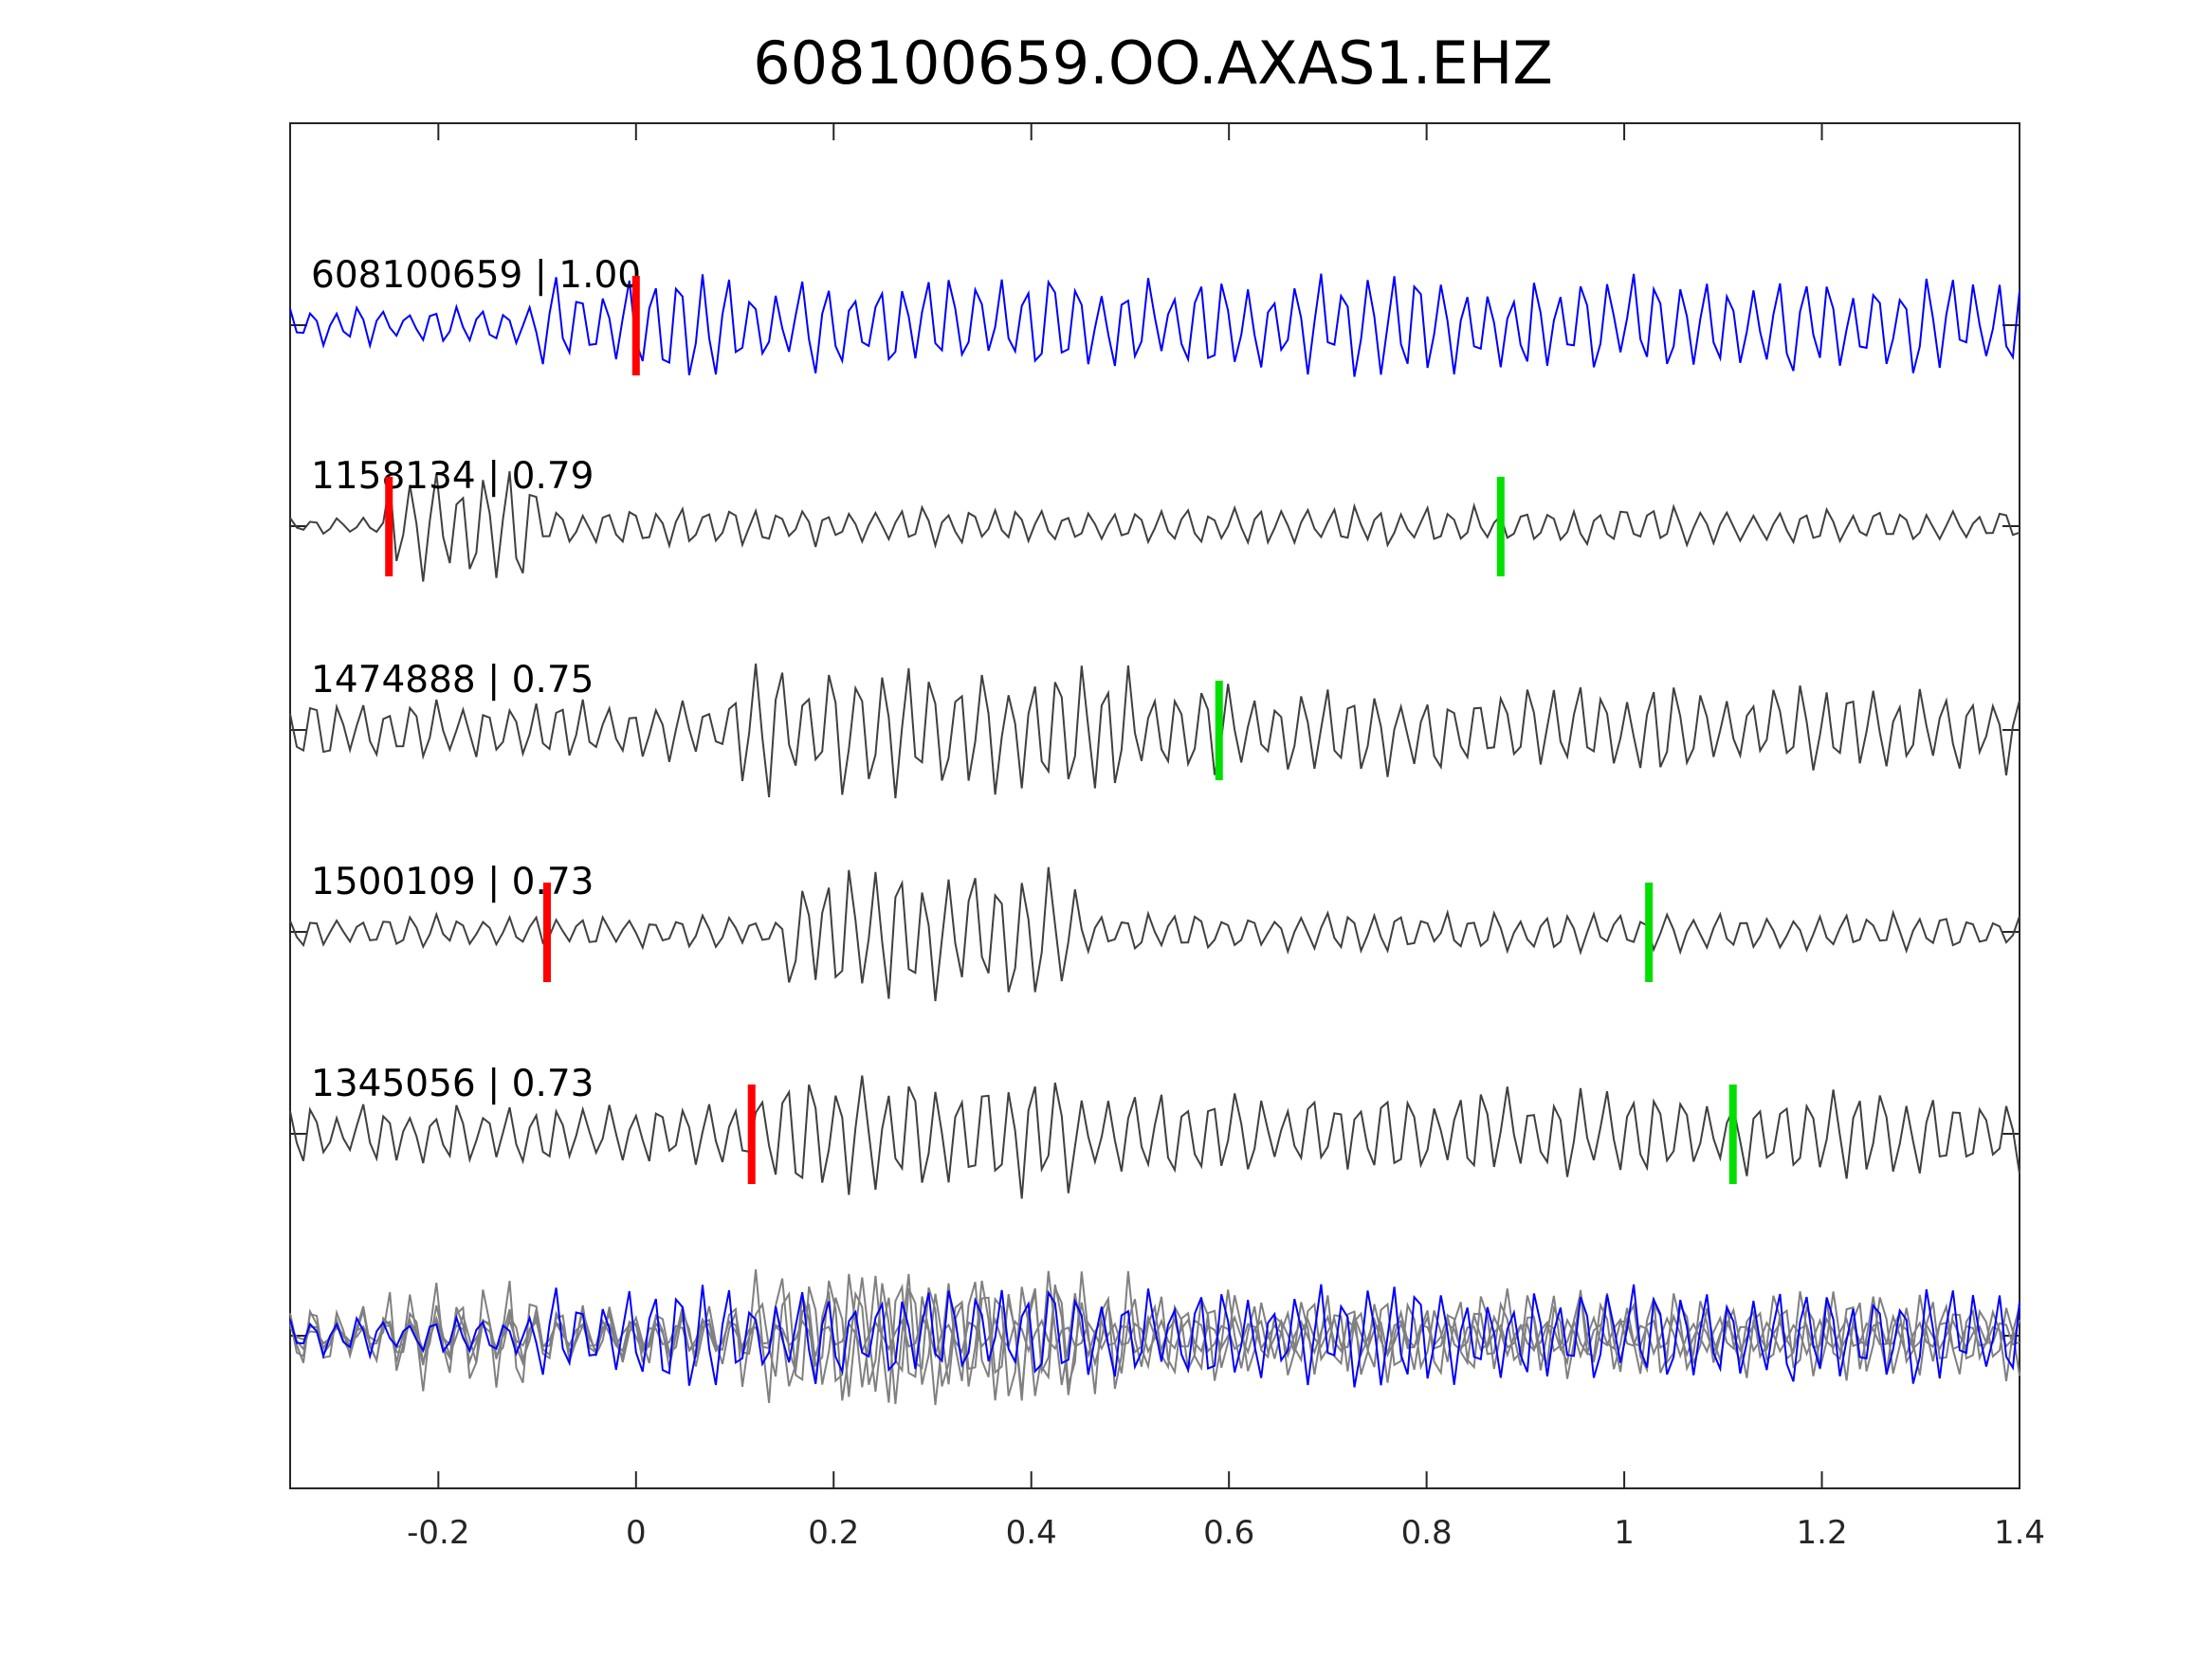 Image resolution: width=2212 pixels, height=1659 pixels. Describe the element at coordinates (636, 1533) in the screenshot. I see `x-tick-label: 0` at that location.